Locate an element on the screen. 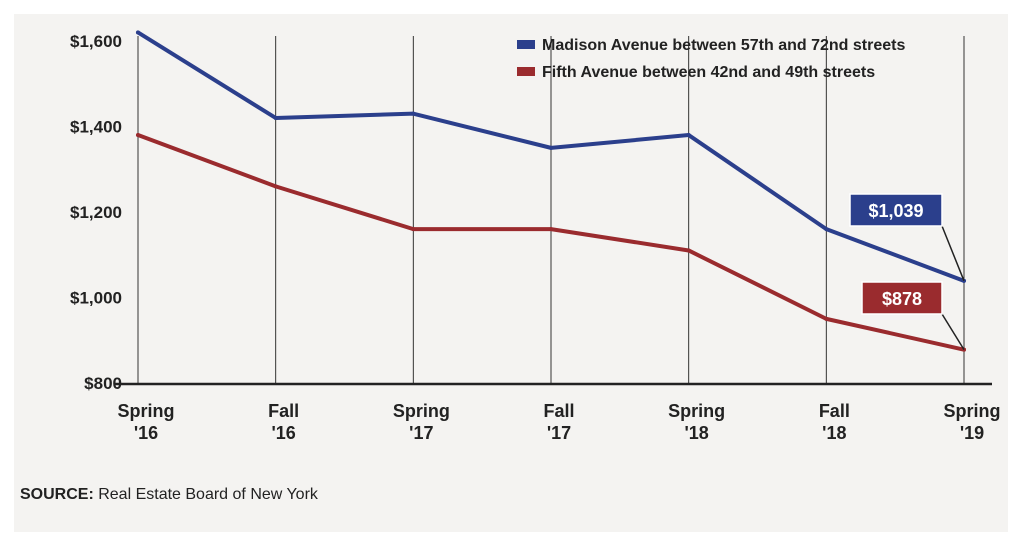 The image size is (1024, 548). x-tick-label: Fall '17 is located at coordinates (558, 422).